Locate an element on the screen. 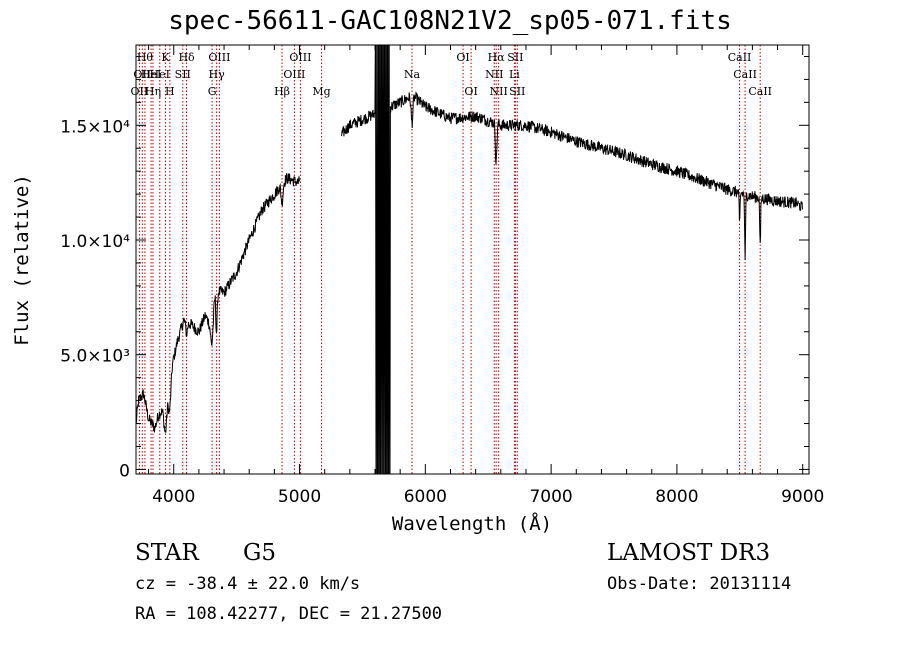  y-axis-label: Flux (relative) is located at coordinates (22, 260).